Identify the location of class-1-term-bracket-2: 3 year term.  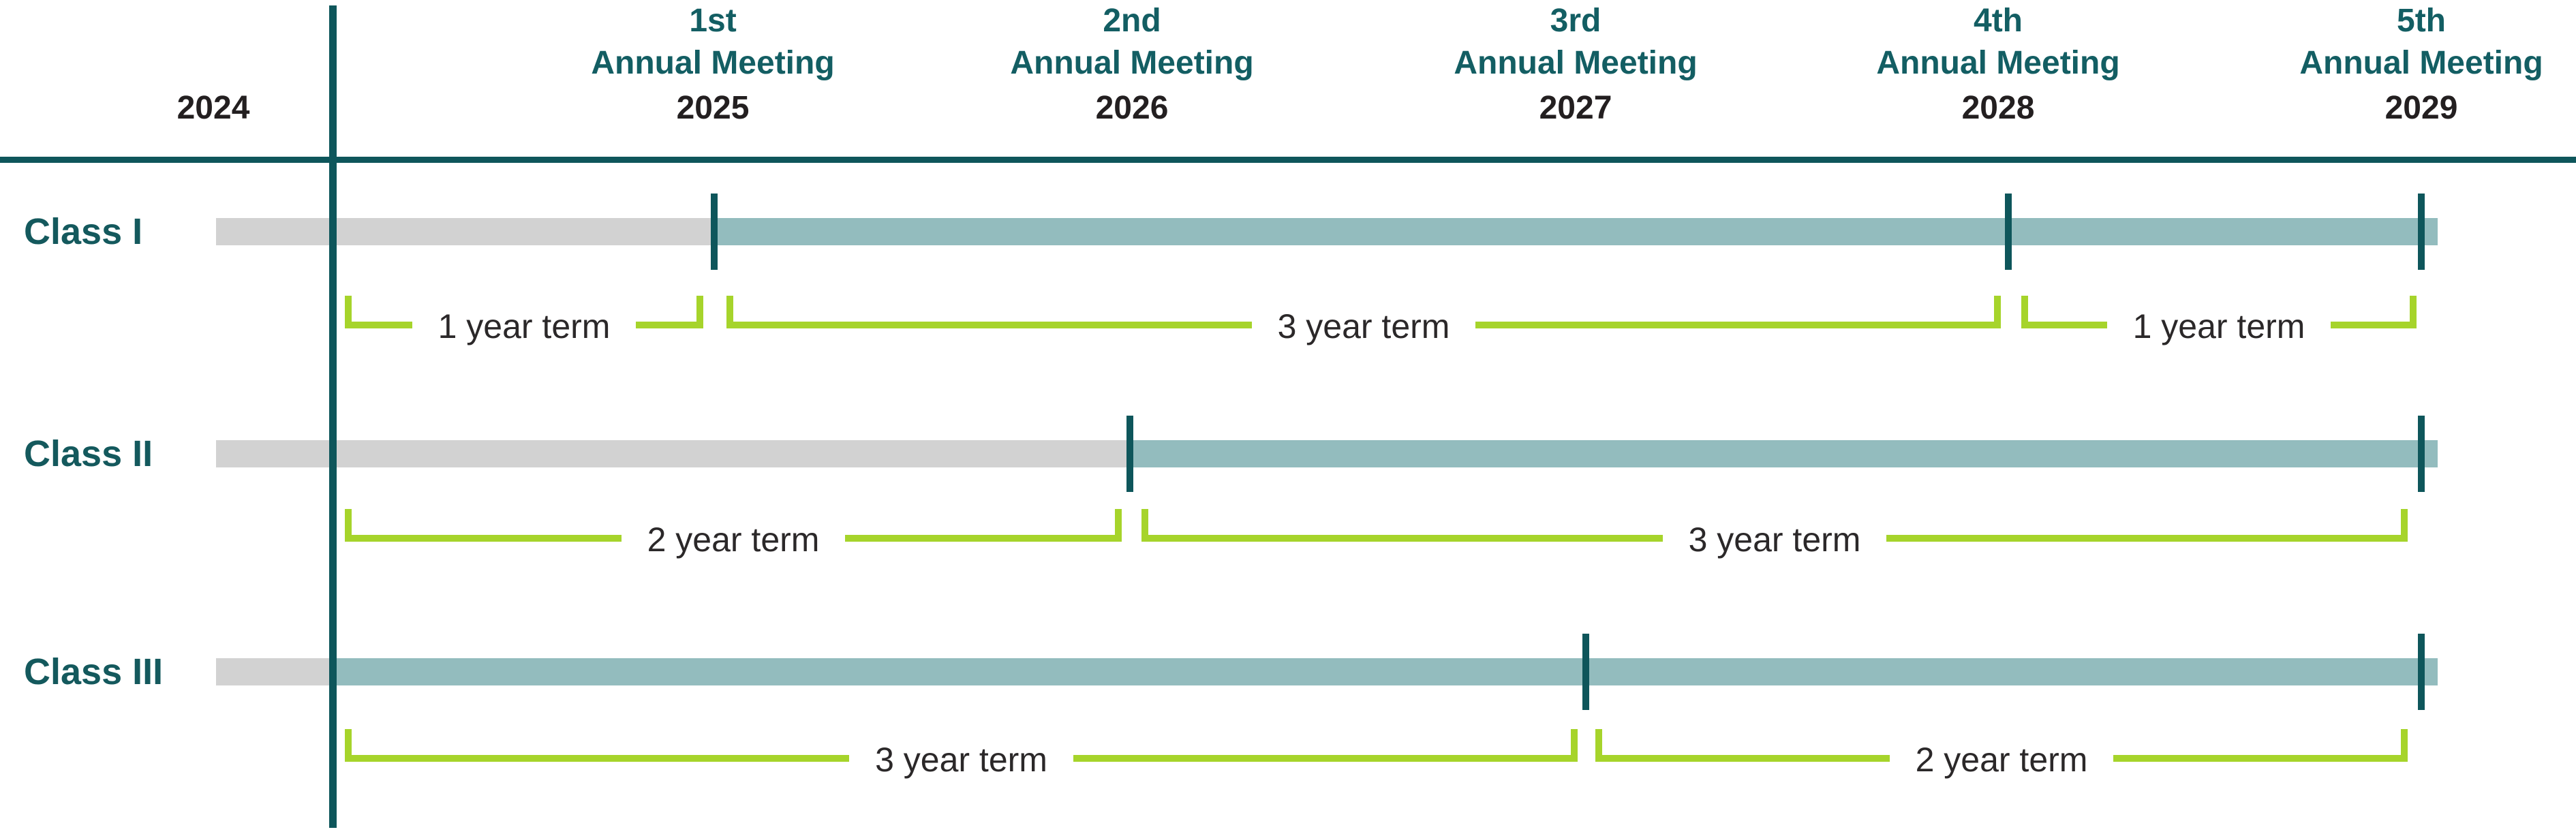
(1364, 320).